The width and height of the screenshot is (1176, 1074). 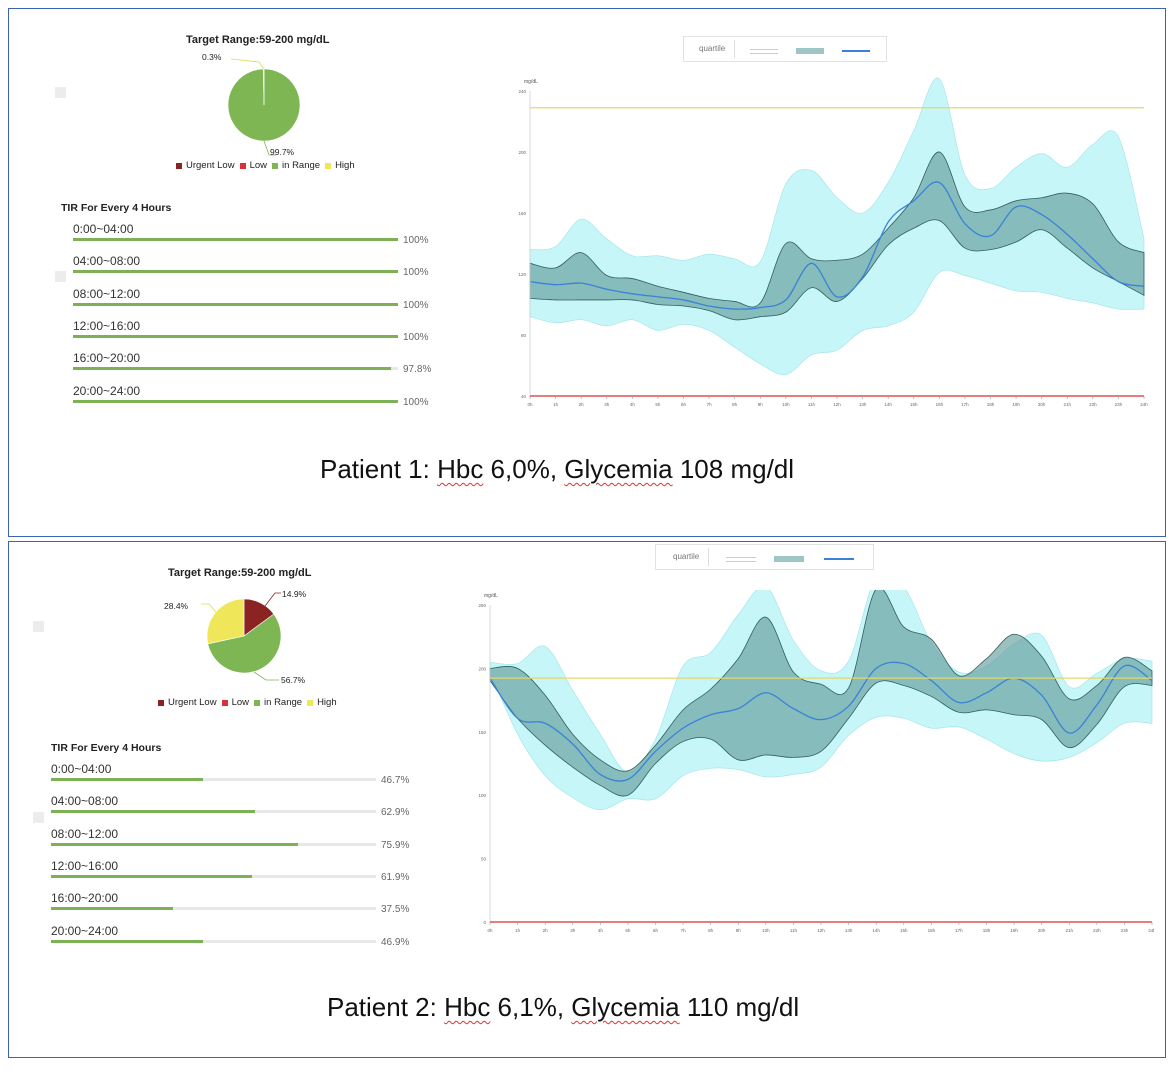 I want to click on legend-high: High, so click(x=345, y=165).